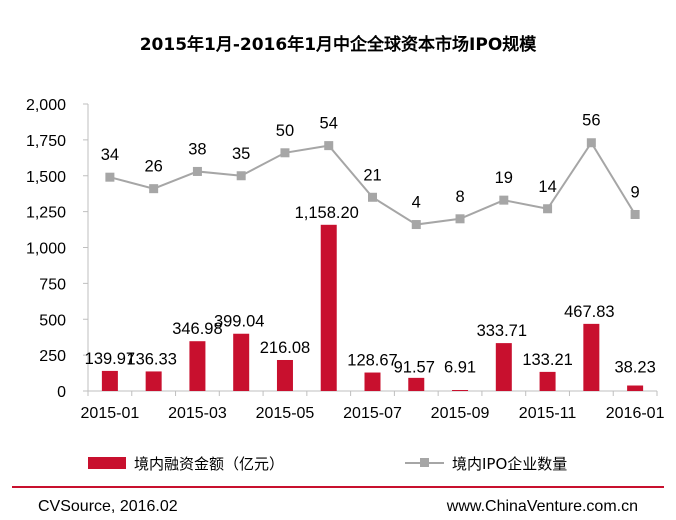 The height and width of the screenshot is (520, 676). What do you see at coordinates (634, 367) in the screenshot?
I see `bar-data-label: 38.23` at bounding box center [634, 367].